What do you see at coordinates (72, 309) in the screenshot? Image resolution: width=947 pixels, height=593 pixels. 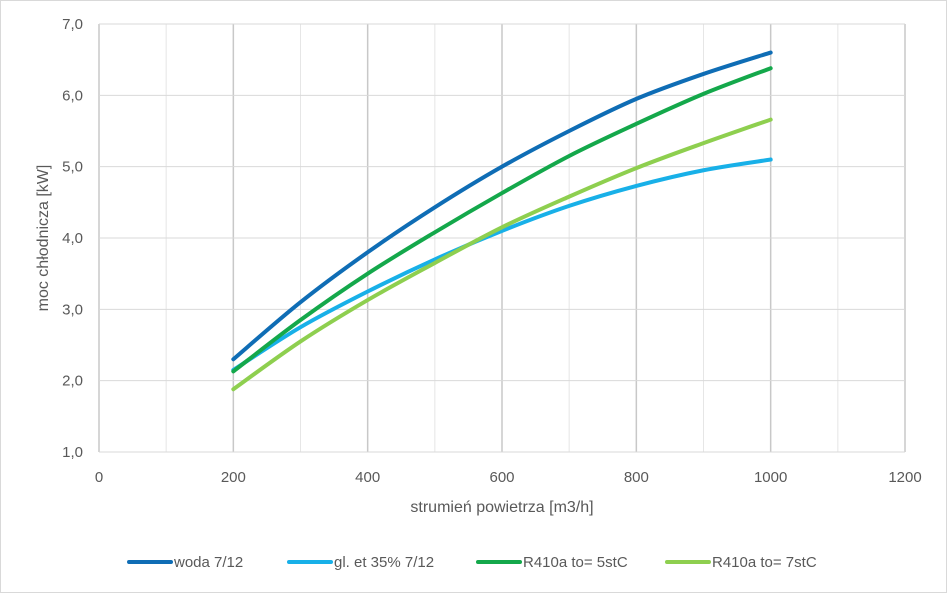 I see `y-tick-label: 3,0` at bounding box center [72, 309].